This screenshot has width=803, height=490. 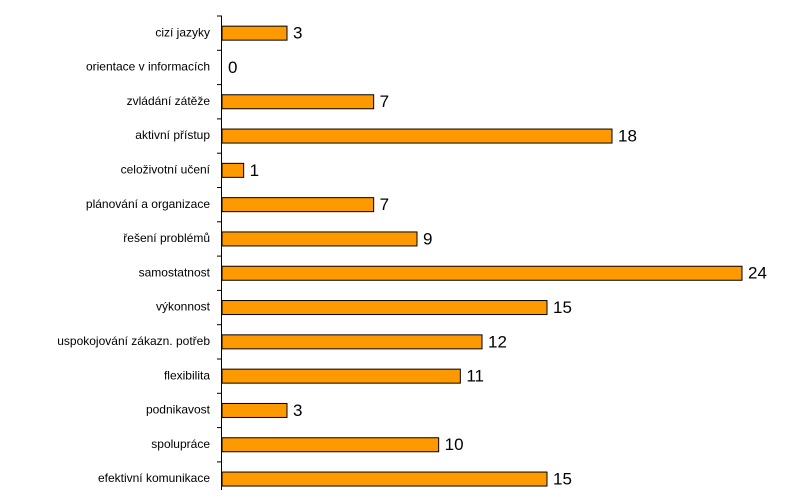 What do you see at coordinates (475, 376) in the screenshot?
I see `data-label: 11` at bounding box center [475, 376].